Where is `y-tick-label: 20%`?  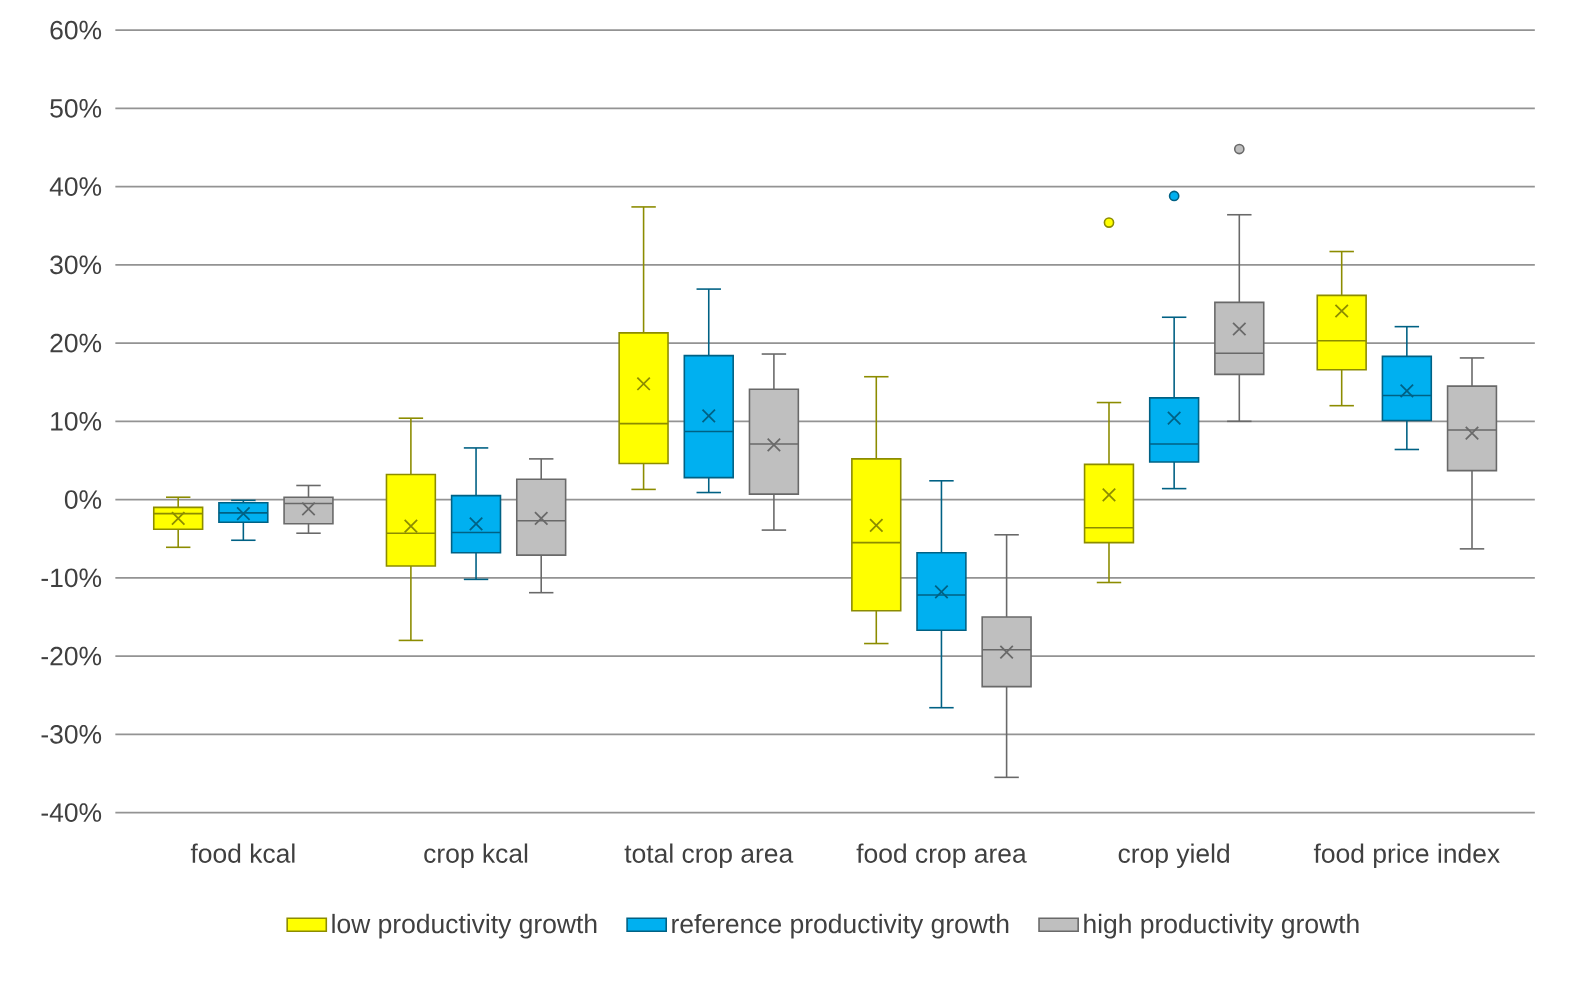
y-tick-label: 20% is located at coordinates (76, 343).